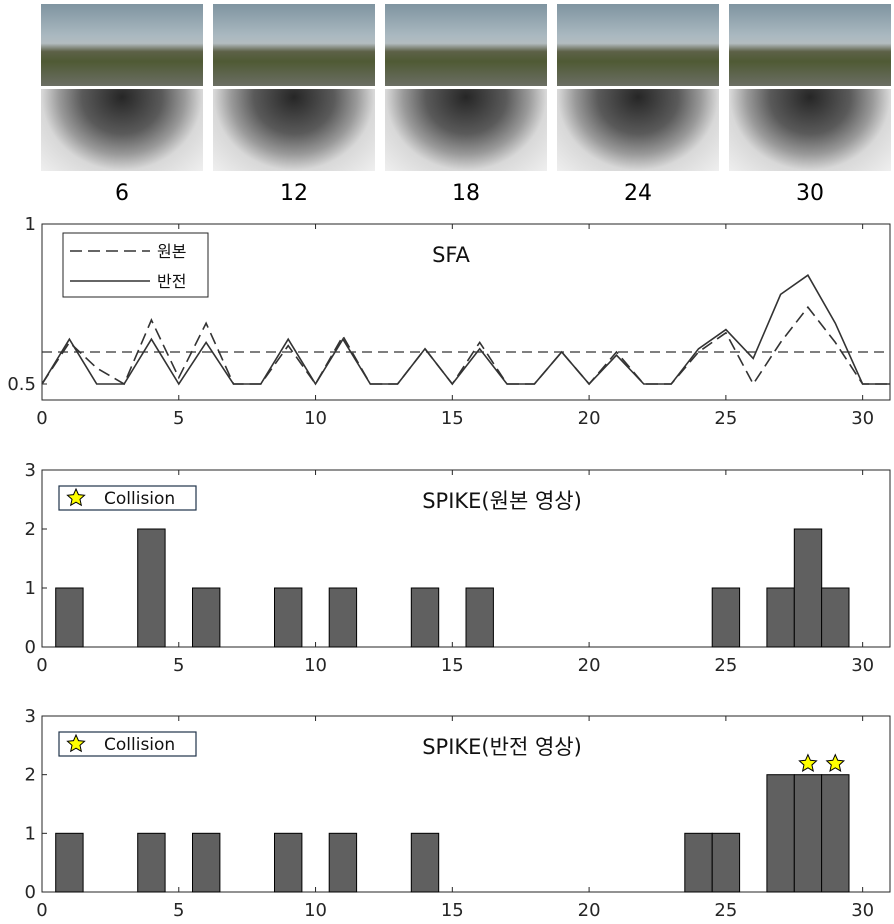  Describe the element at coordinates (294, 193) in the screenshot. I see `frame-label: 12` at that location.